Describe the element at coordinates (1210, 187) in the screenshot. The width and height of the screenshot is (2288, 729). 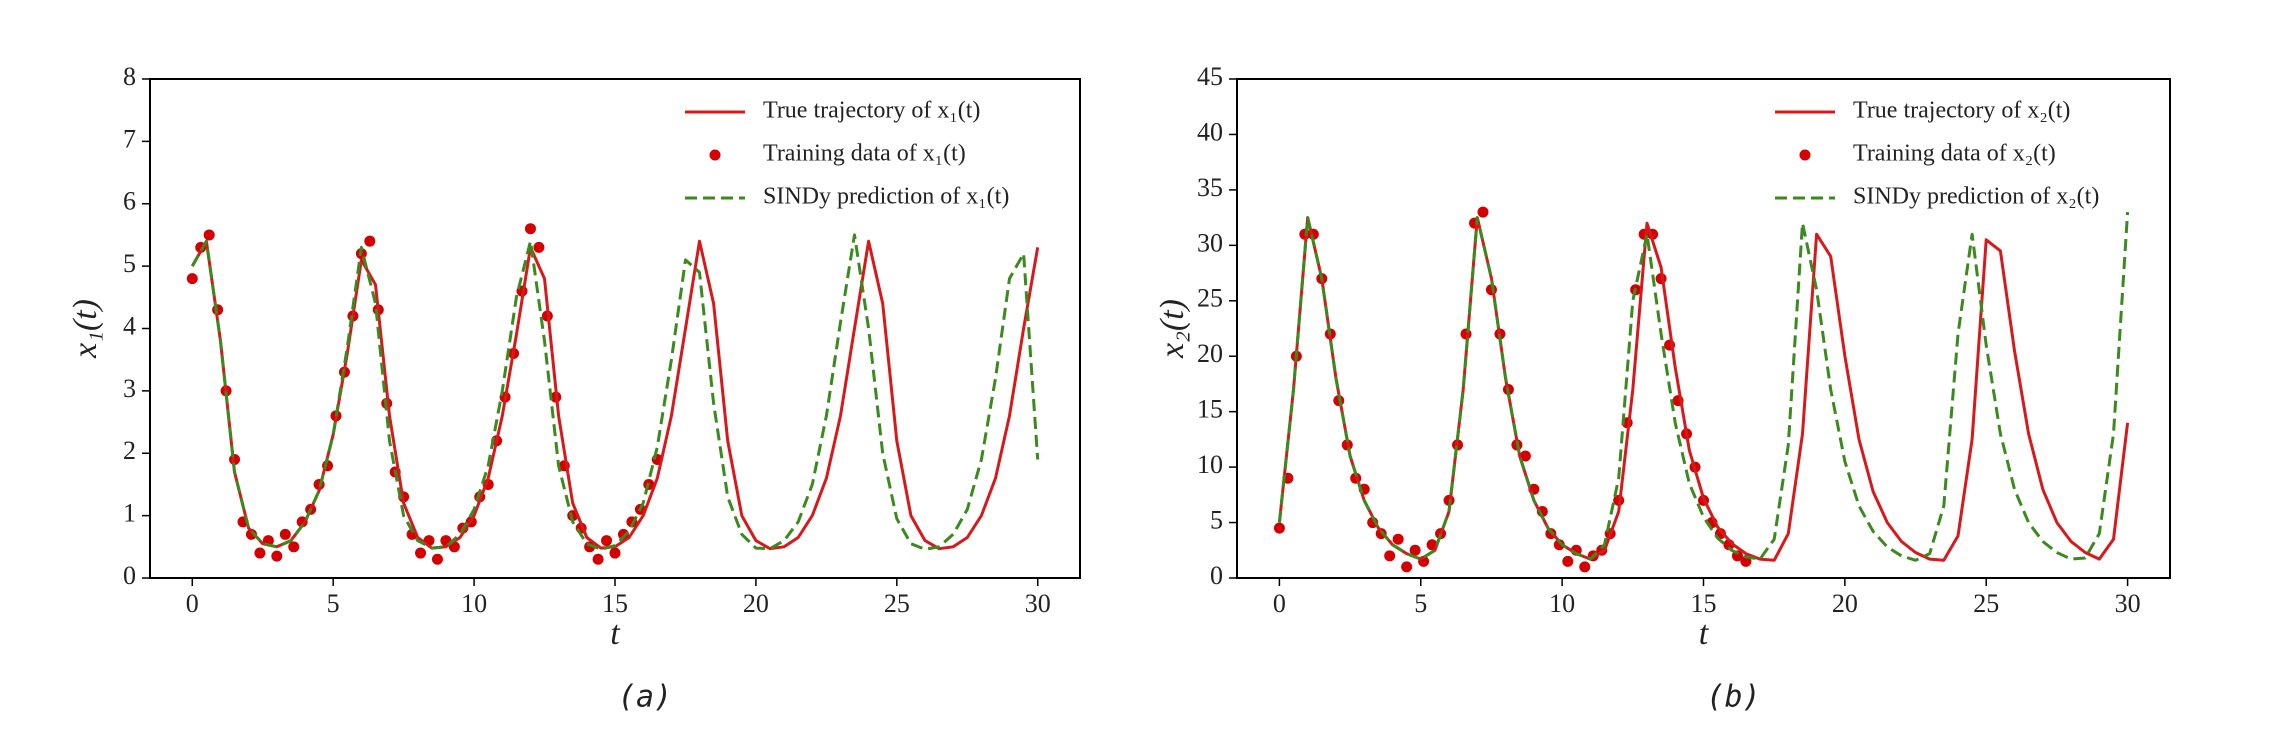
I see `y-tick-label: 35` at that location.